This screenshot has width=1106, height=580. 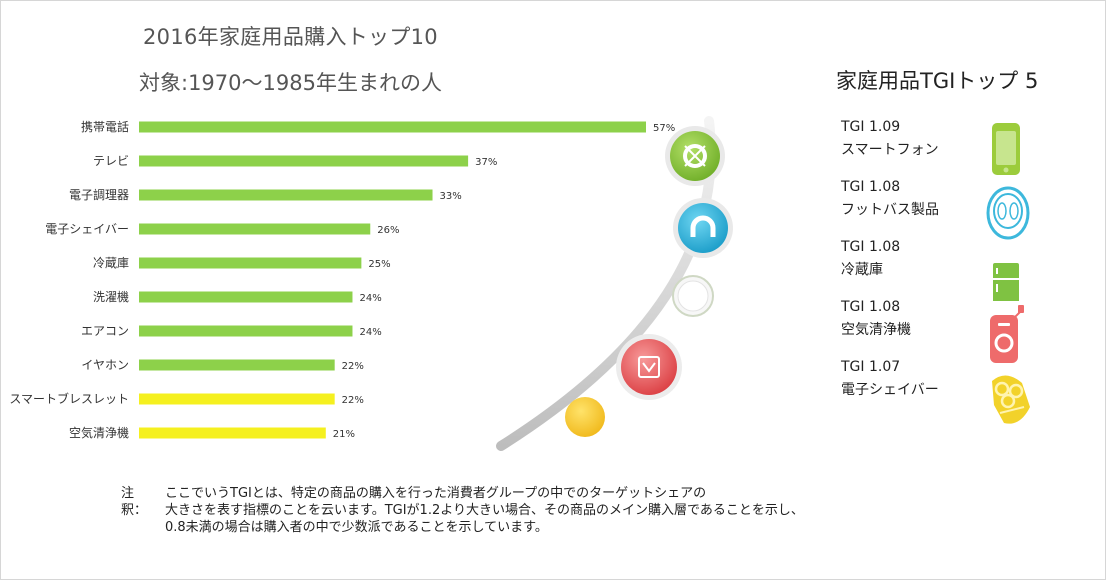 I want to click on tgi-title: 家庭用品TGIトップ 5, so click(x=937, y=81).